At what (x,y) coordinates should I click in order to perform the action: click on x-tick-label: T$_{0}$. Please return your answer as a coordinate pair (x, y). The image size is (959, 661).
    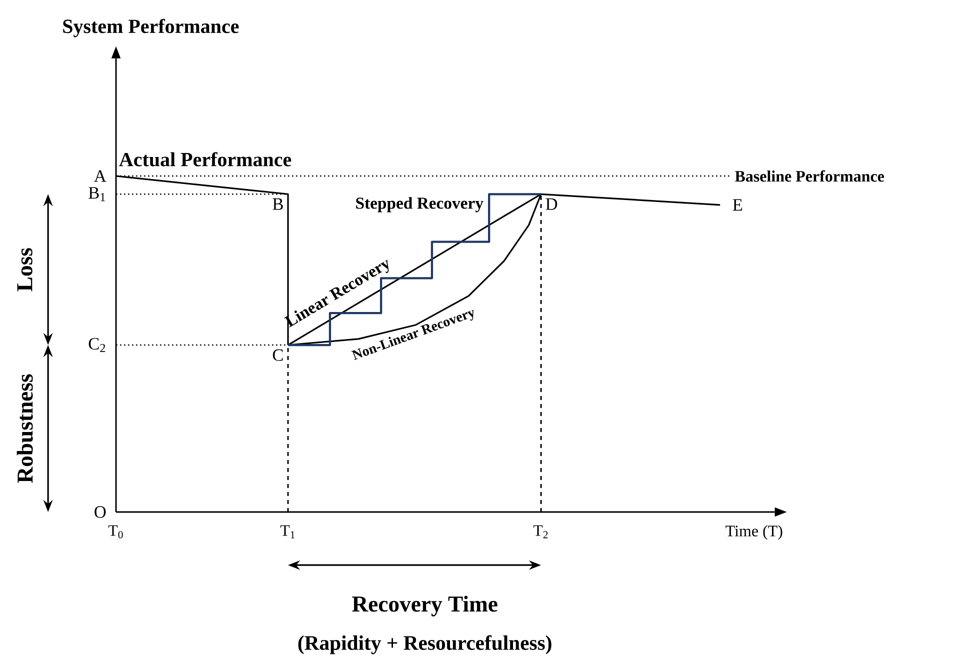
    Looking at the image, I should click on (115, 531).